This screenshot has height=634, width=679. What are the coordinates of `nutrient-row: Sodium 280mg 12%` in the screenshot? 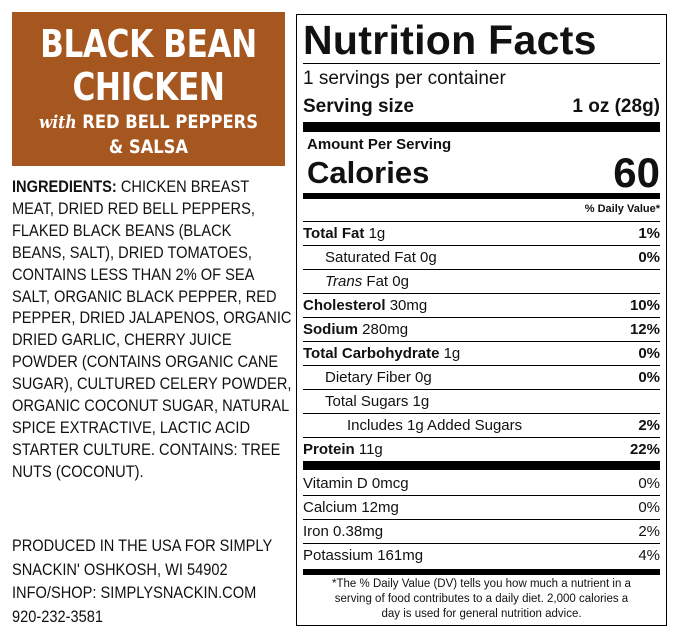 It's located at (481, 329).